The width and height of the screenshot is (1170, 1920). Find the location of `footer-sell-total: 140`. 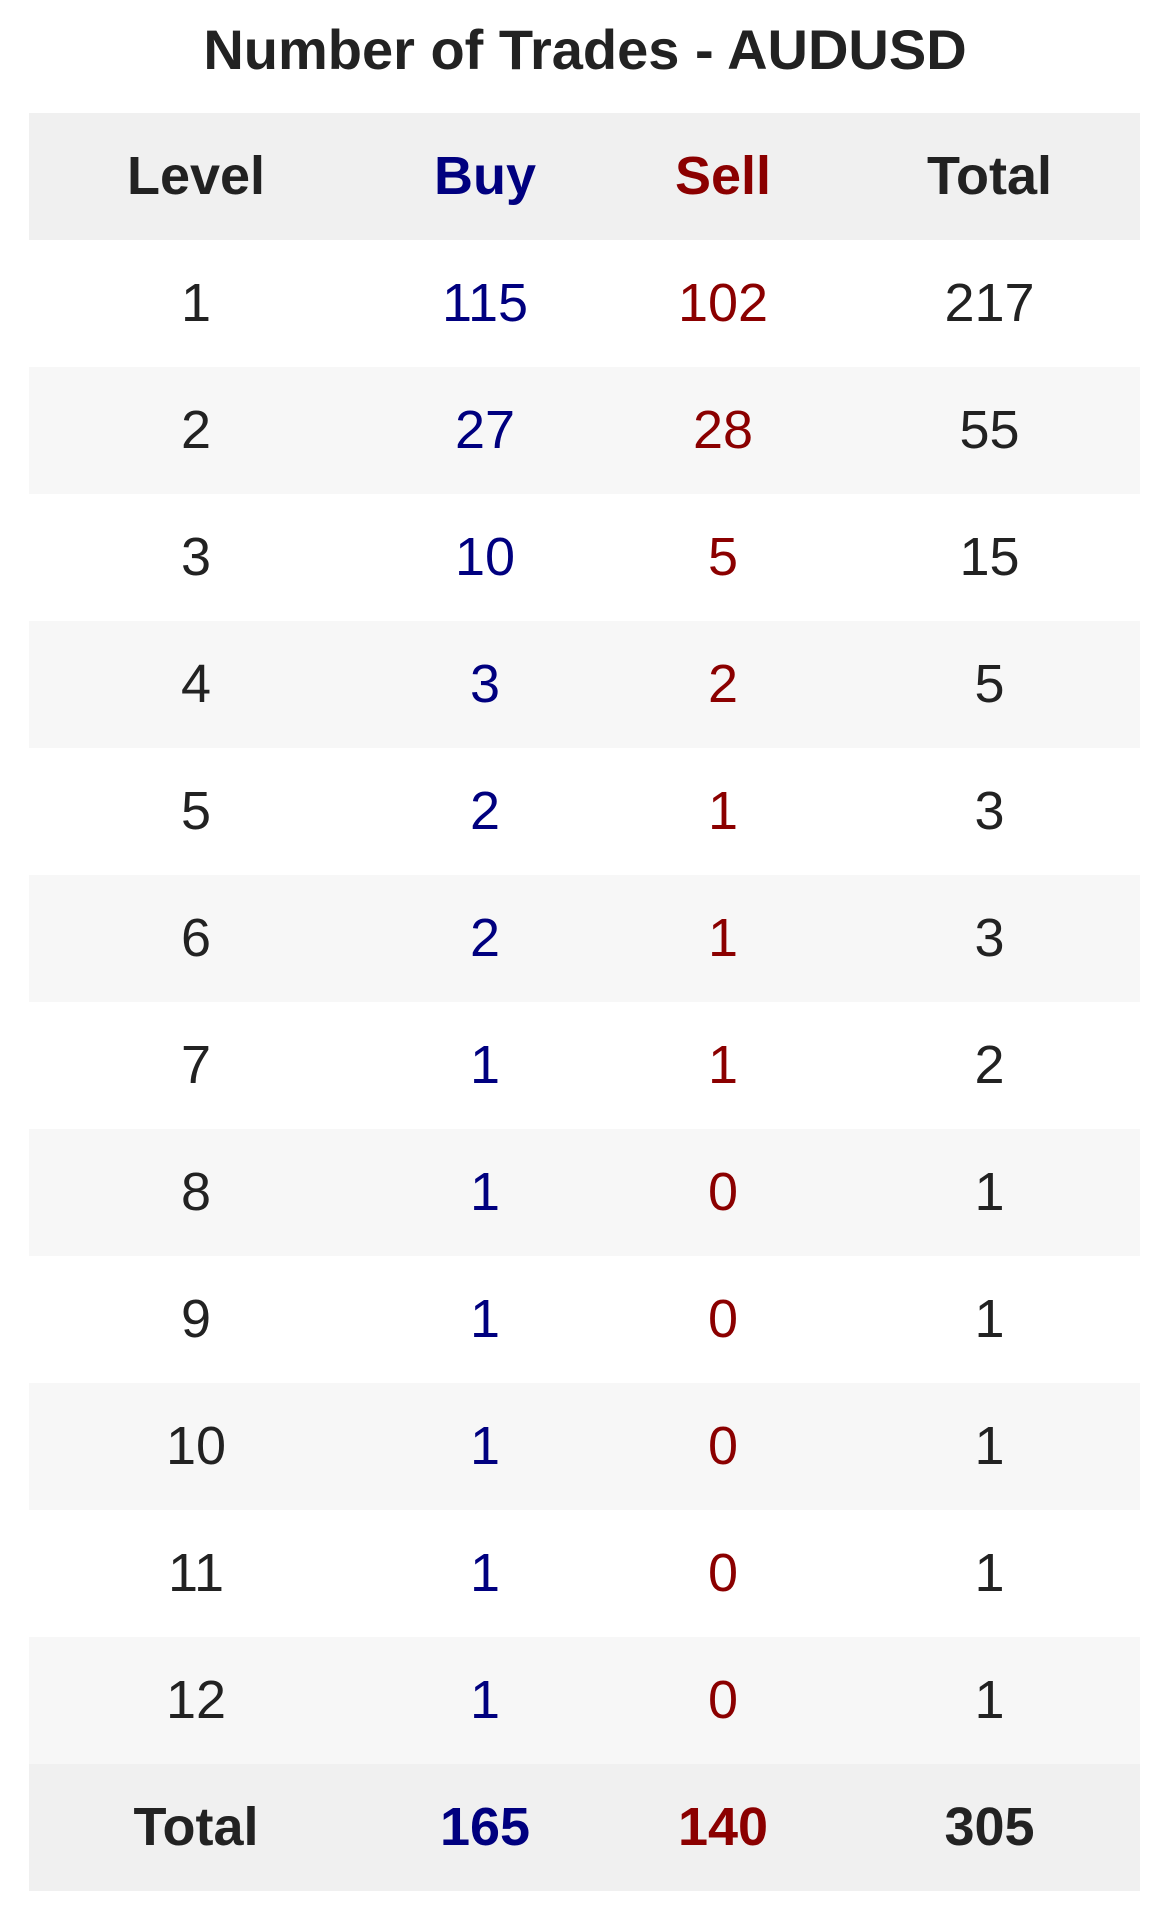

footer-sell-total: 140 is located at coordinates (723, 1827).